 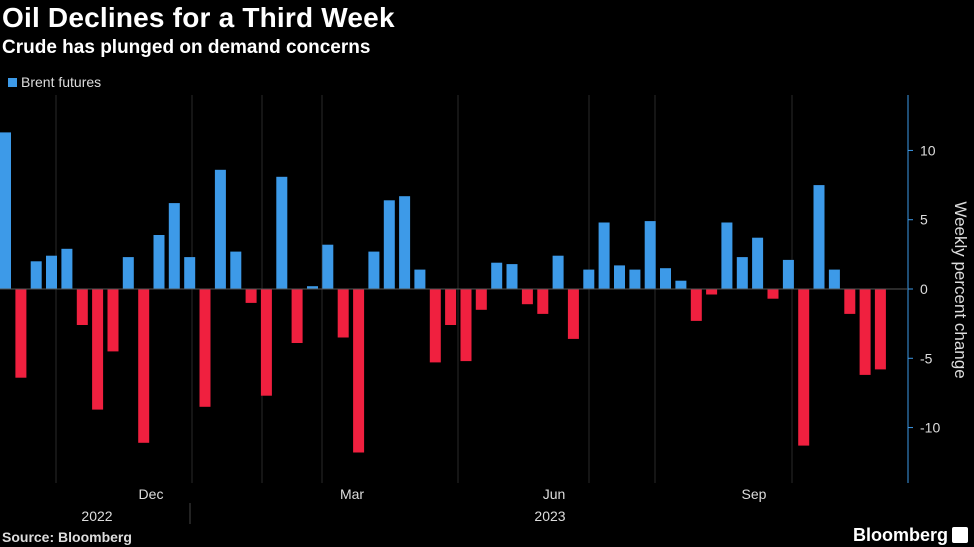 What do you see at coordinates (186, 47) in the screenshot?
I see `chart-subtitle: Crude has plunged on demand concerns` at bounding box center [186, 47].